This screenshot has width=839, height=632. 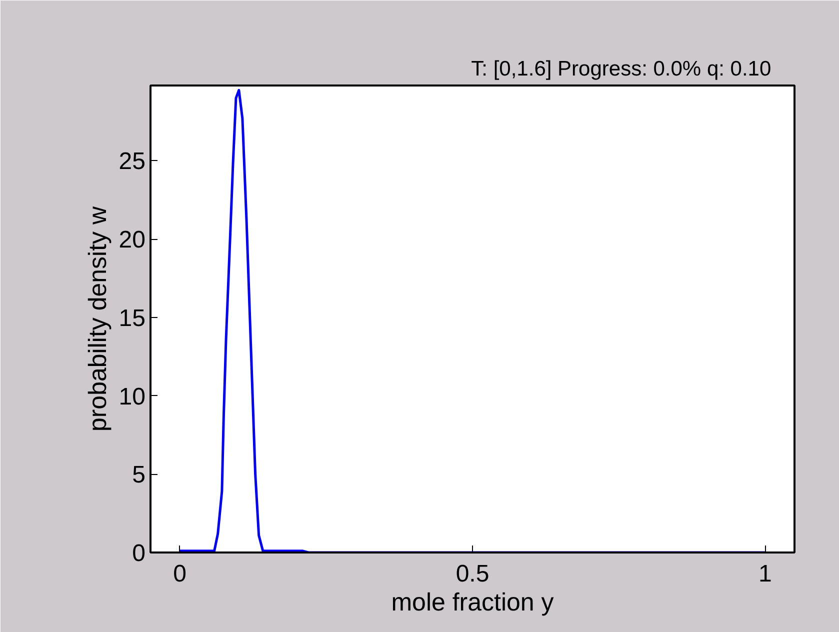 What do you see at coordinates (473, 574) in the screenshot?
I see `x-tick-label: 0.5` at bounding box center [473, 574].